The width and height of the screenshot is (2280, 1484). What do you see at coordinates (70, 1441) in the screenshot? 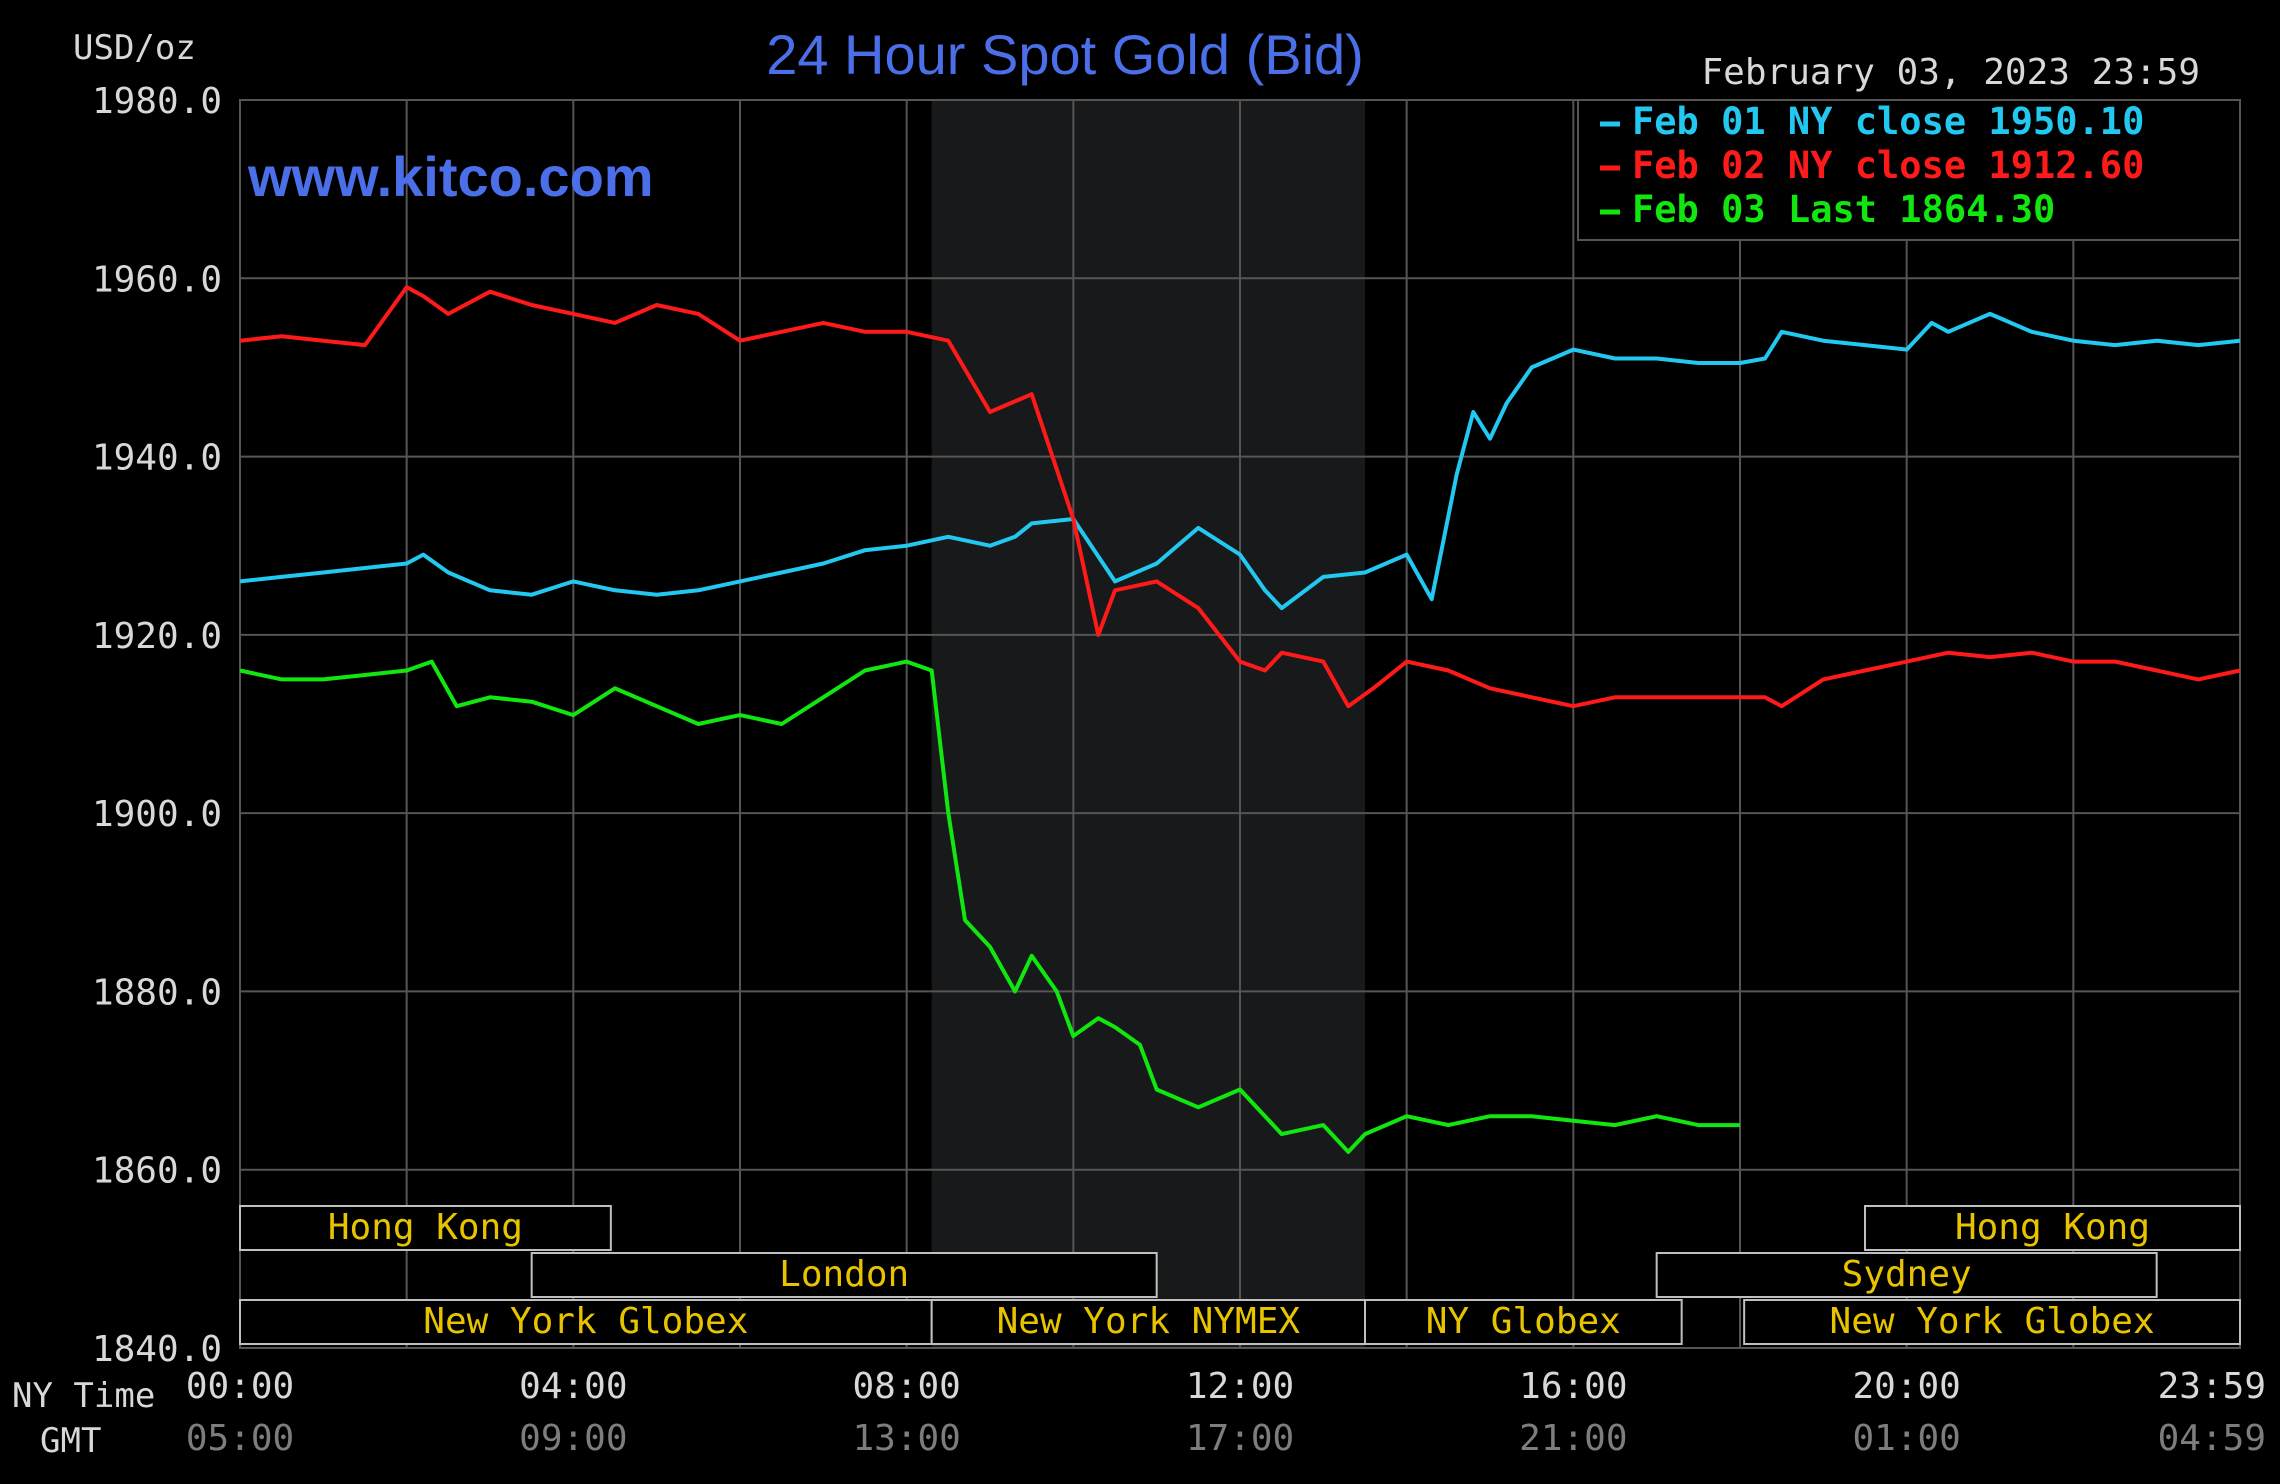
I see `gmt-row-label: GMT` at bounding box center [70, 1441].